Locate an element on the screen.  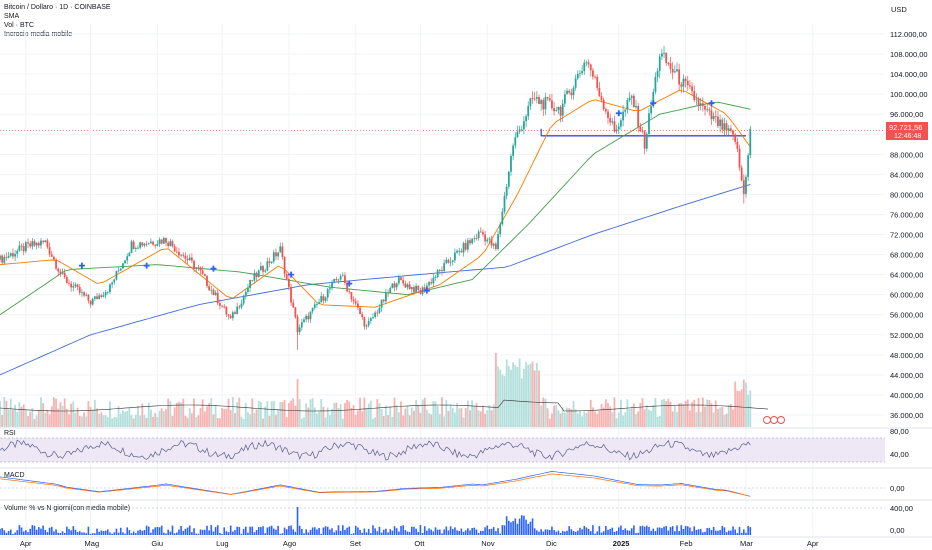
time-tick-label: Mag is located at coordinates (92, 543).